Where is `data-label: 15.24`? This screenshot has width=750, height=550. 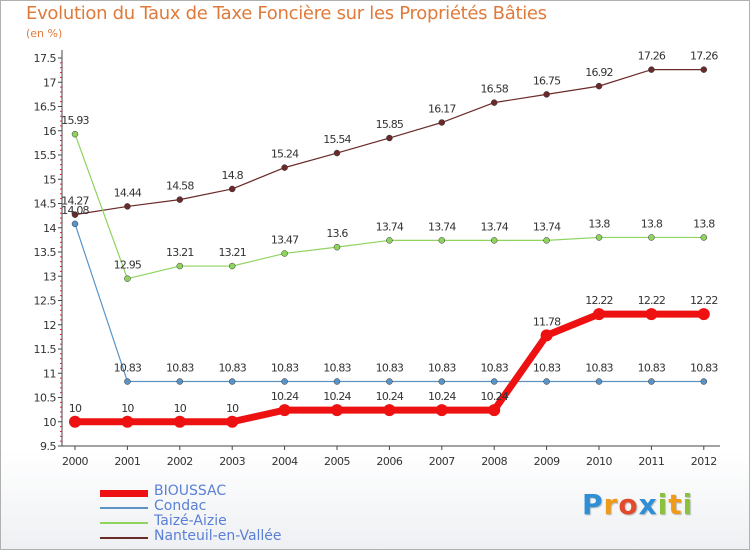 data-label: 15.24 is located at coordinates (285, 154).